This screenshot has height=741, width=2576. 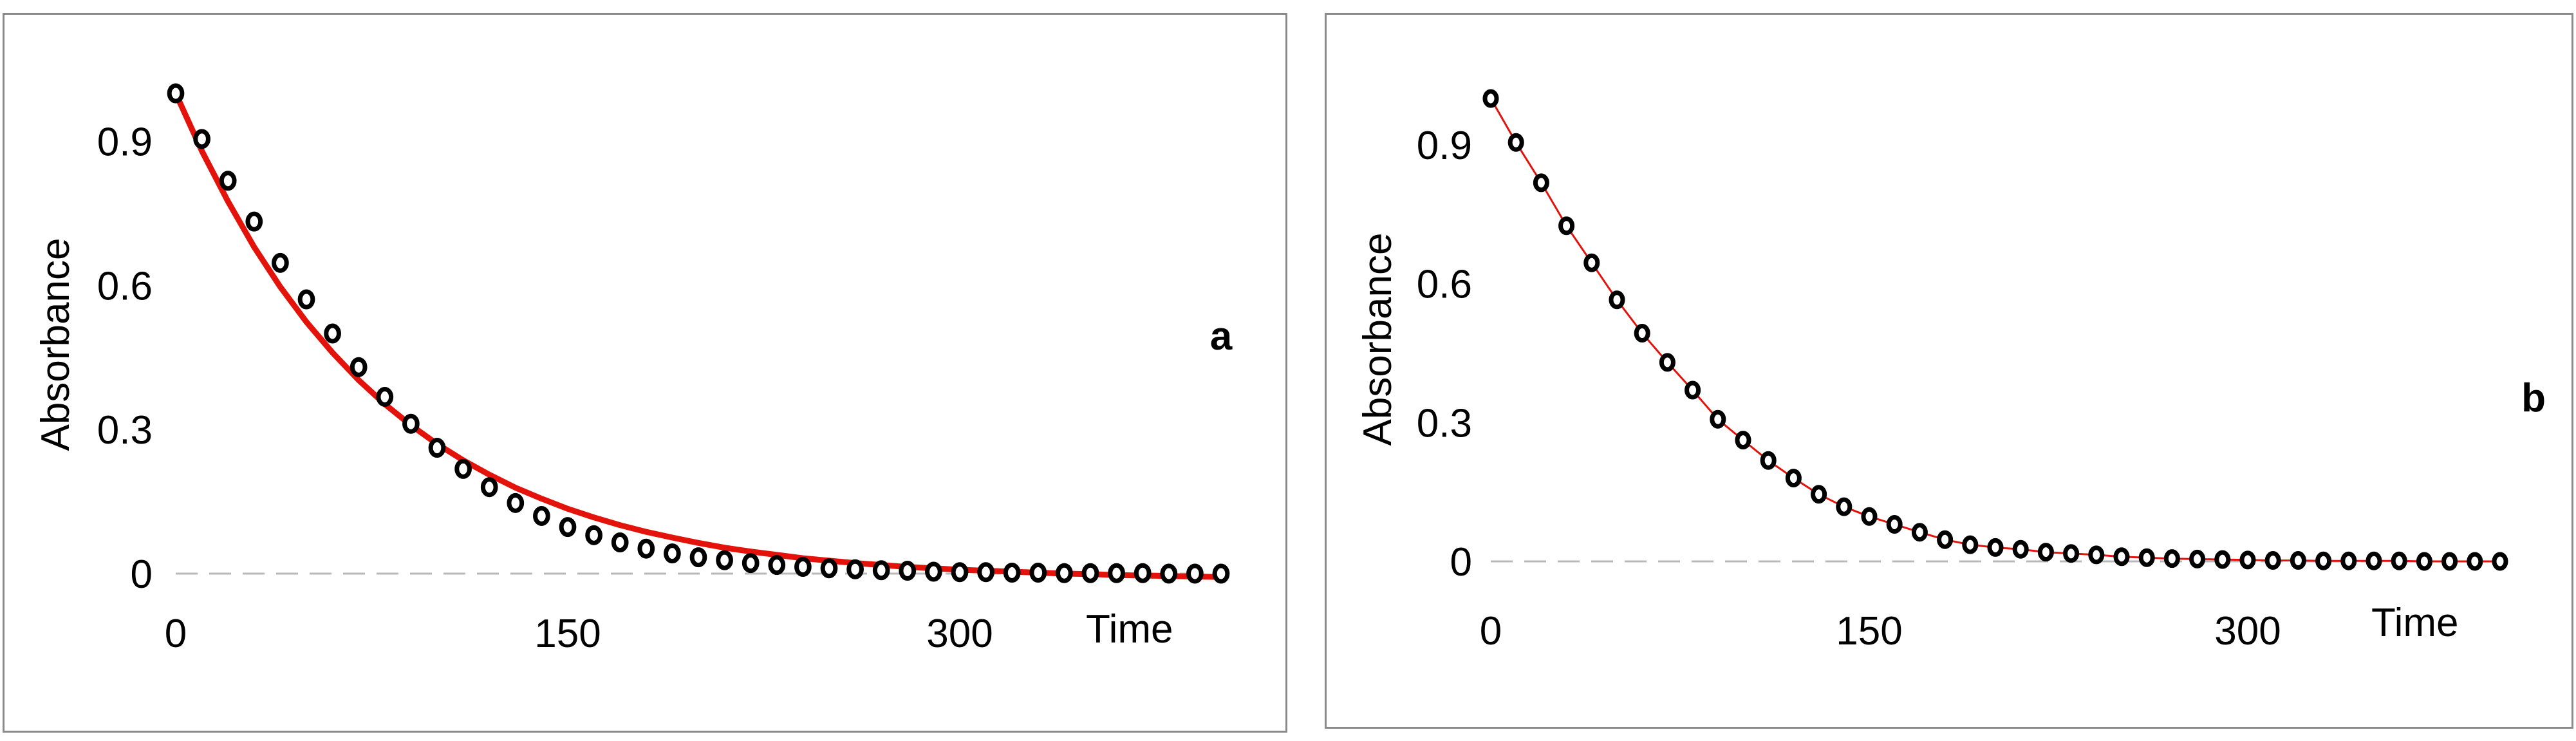 I want to click on panel-label: a, so click(x=1221, y=336).